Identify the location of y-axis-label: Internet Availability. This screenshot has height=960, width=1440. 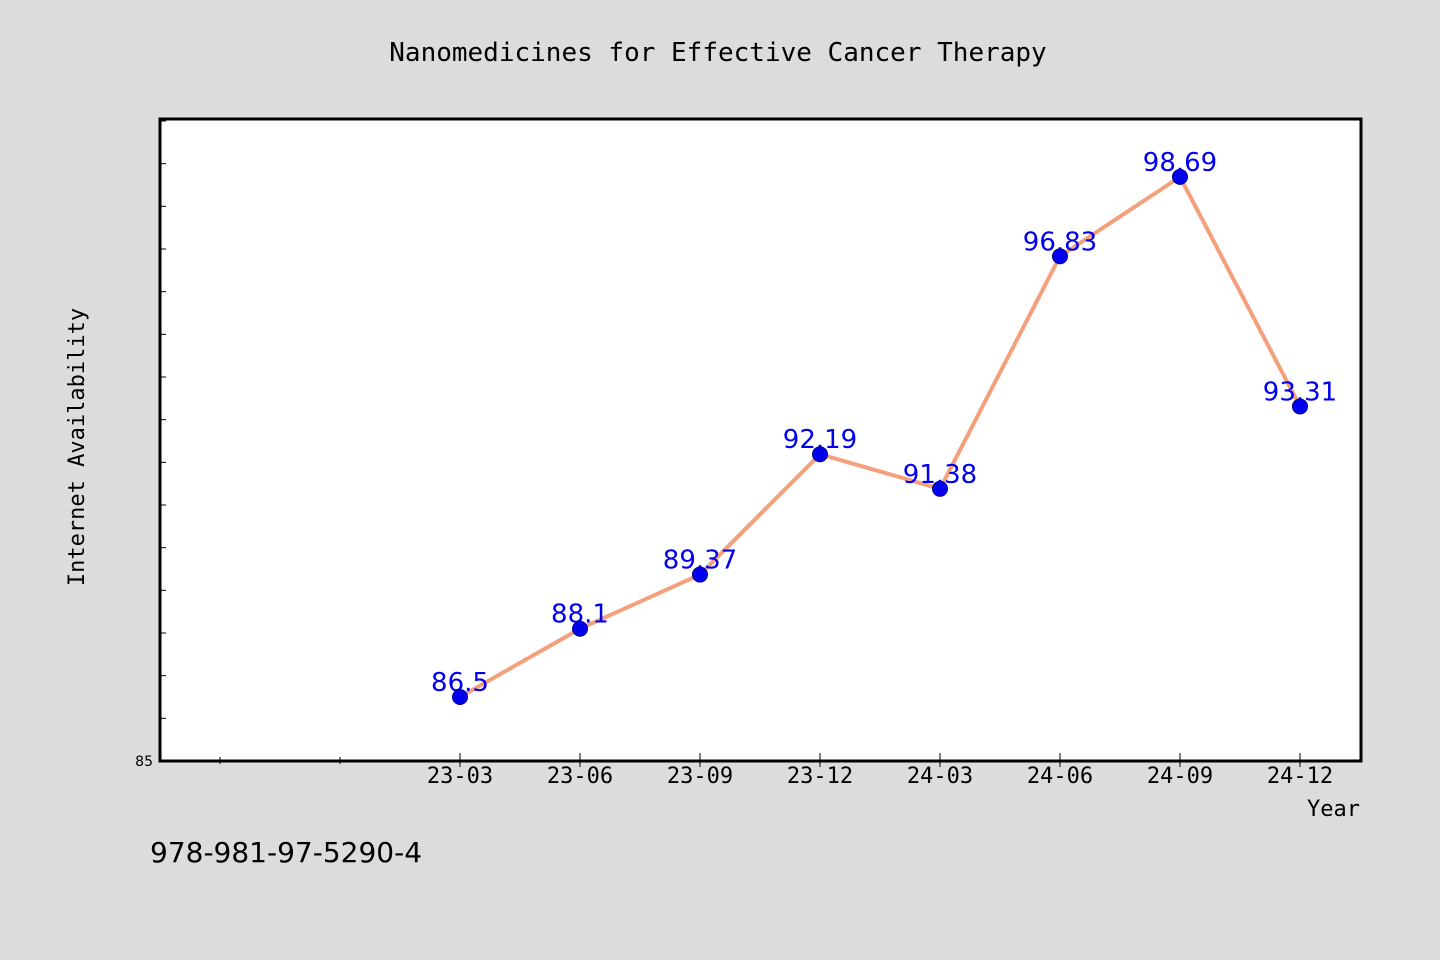
(77, 447).